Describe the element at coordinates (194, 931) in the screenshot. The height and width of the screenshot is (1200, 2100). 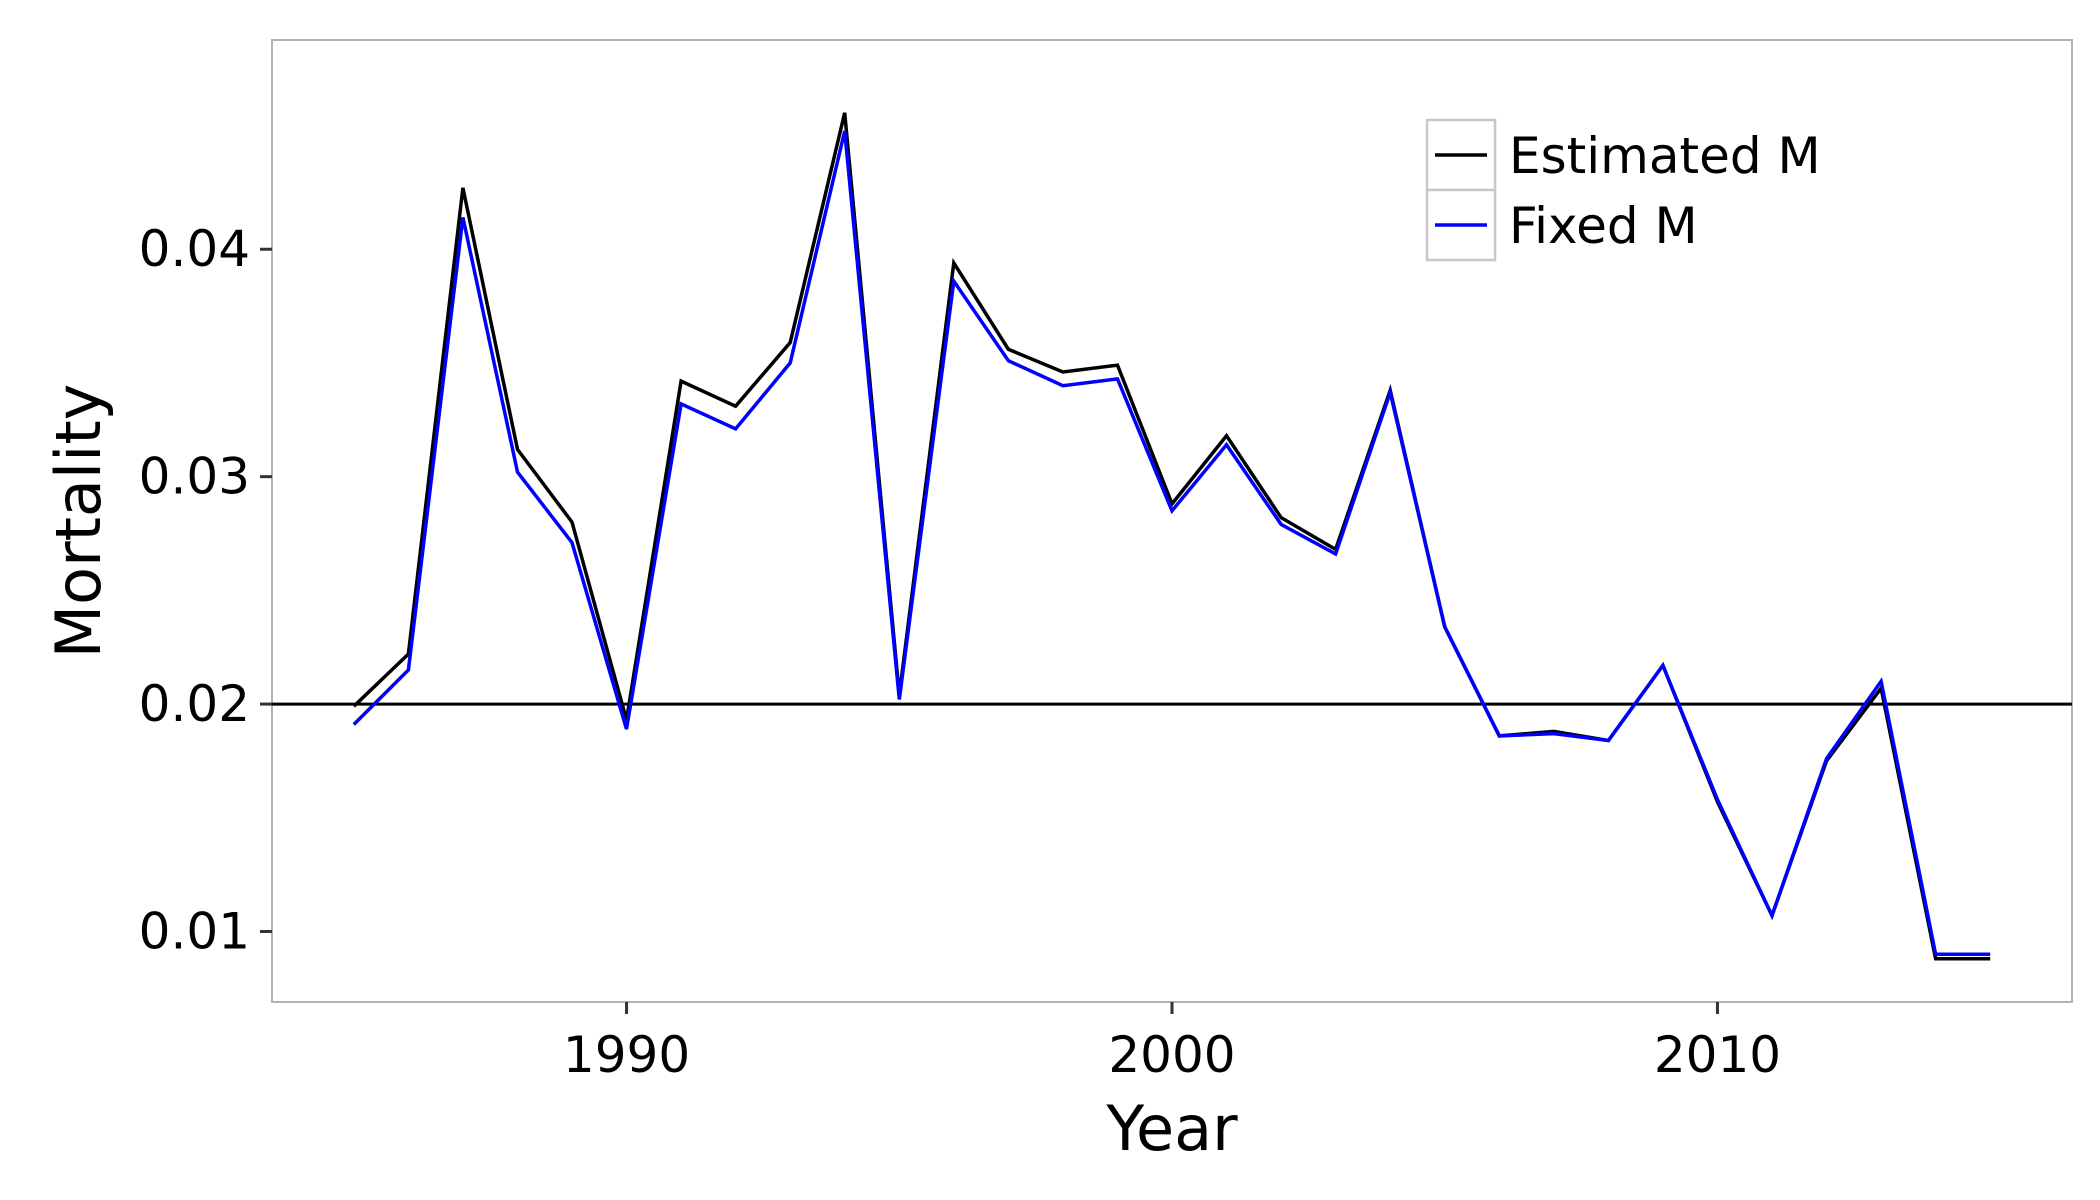
I see `y-tick-label: 0.01` at that location.